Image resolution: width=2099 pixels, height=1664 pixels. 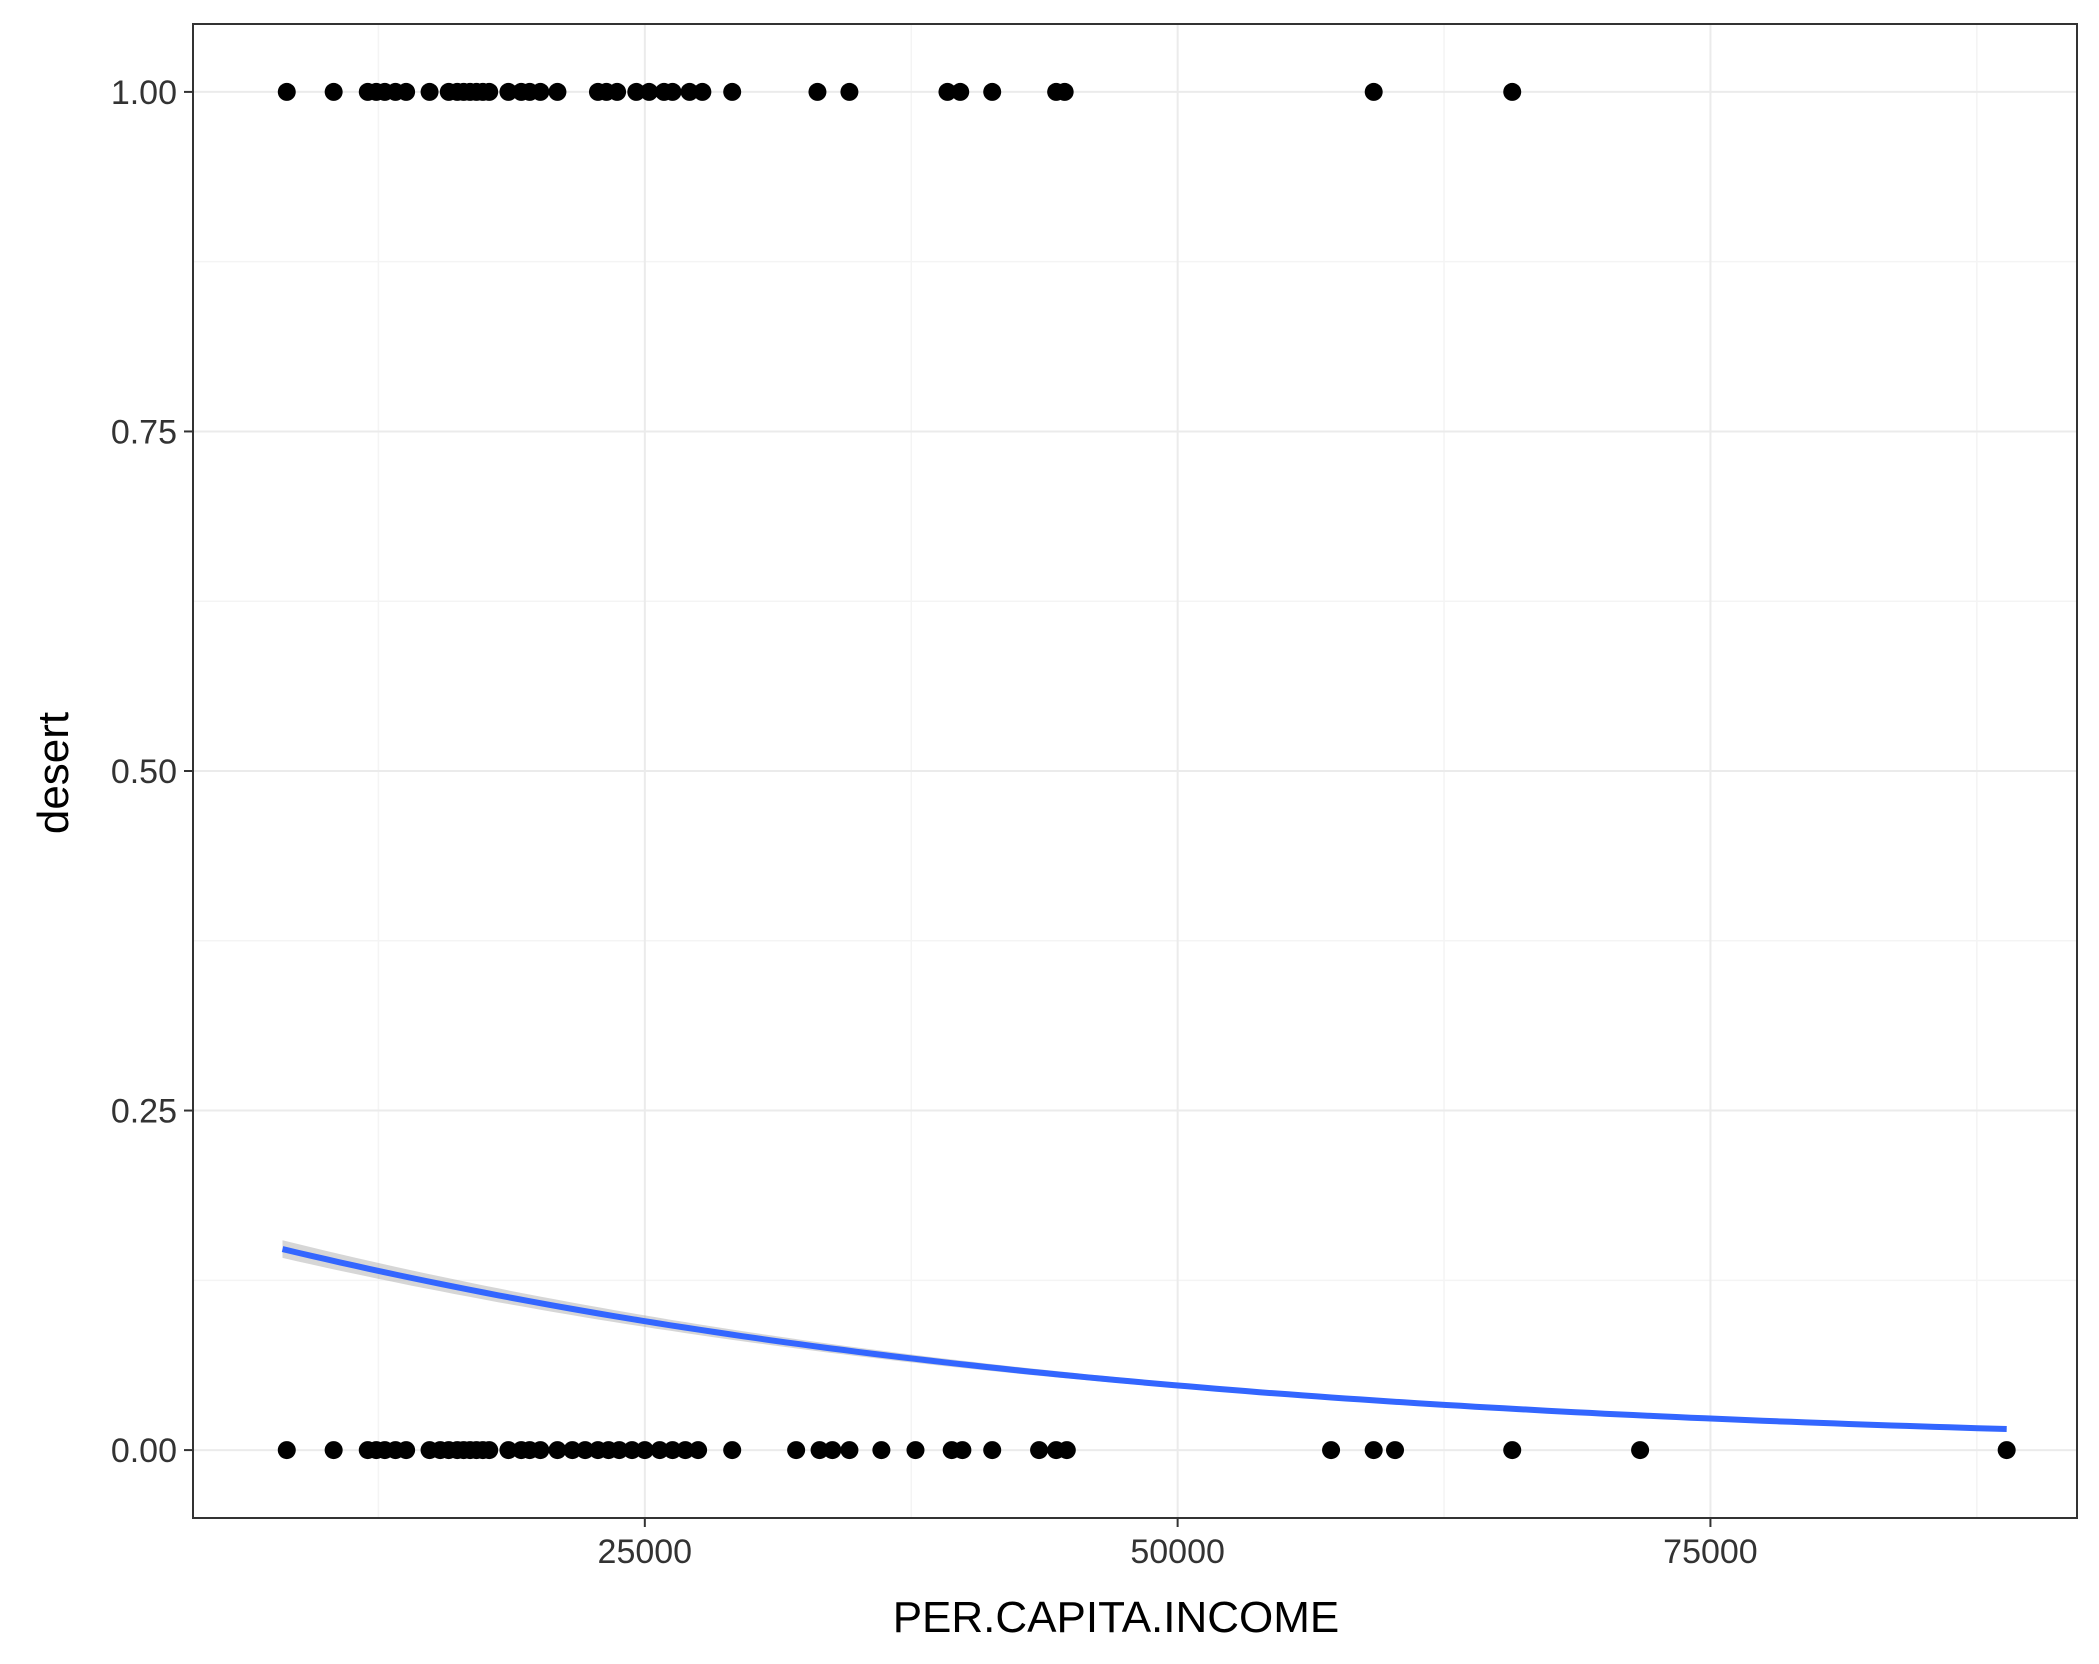 I want to click on y-tick-label: 0.00, so click(x=144, y=1451).